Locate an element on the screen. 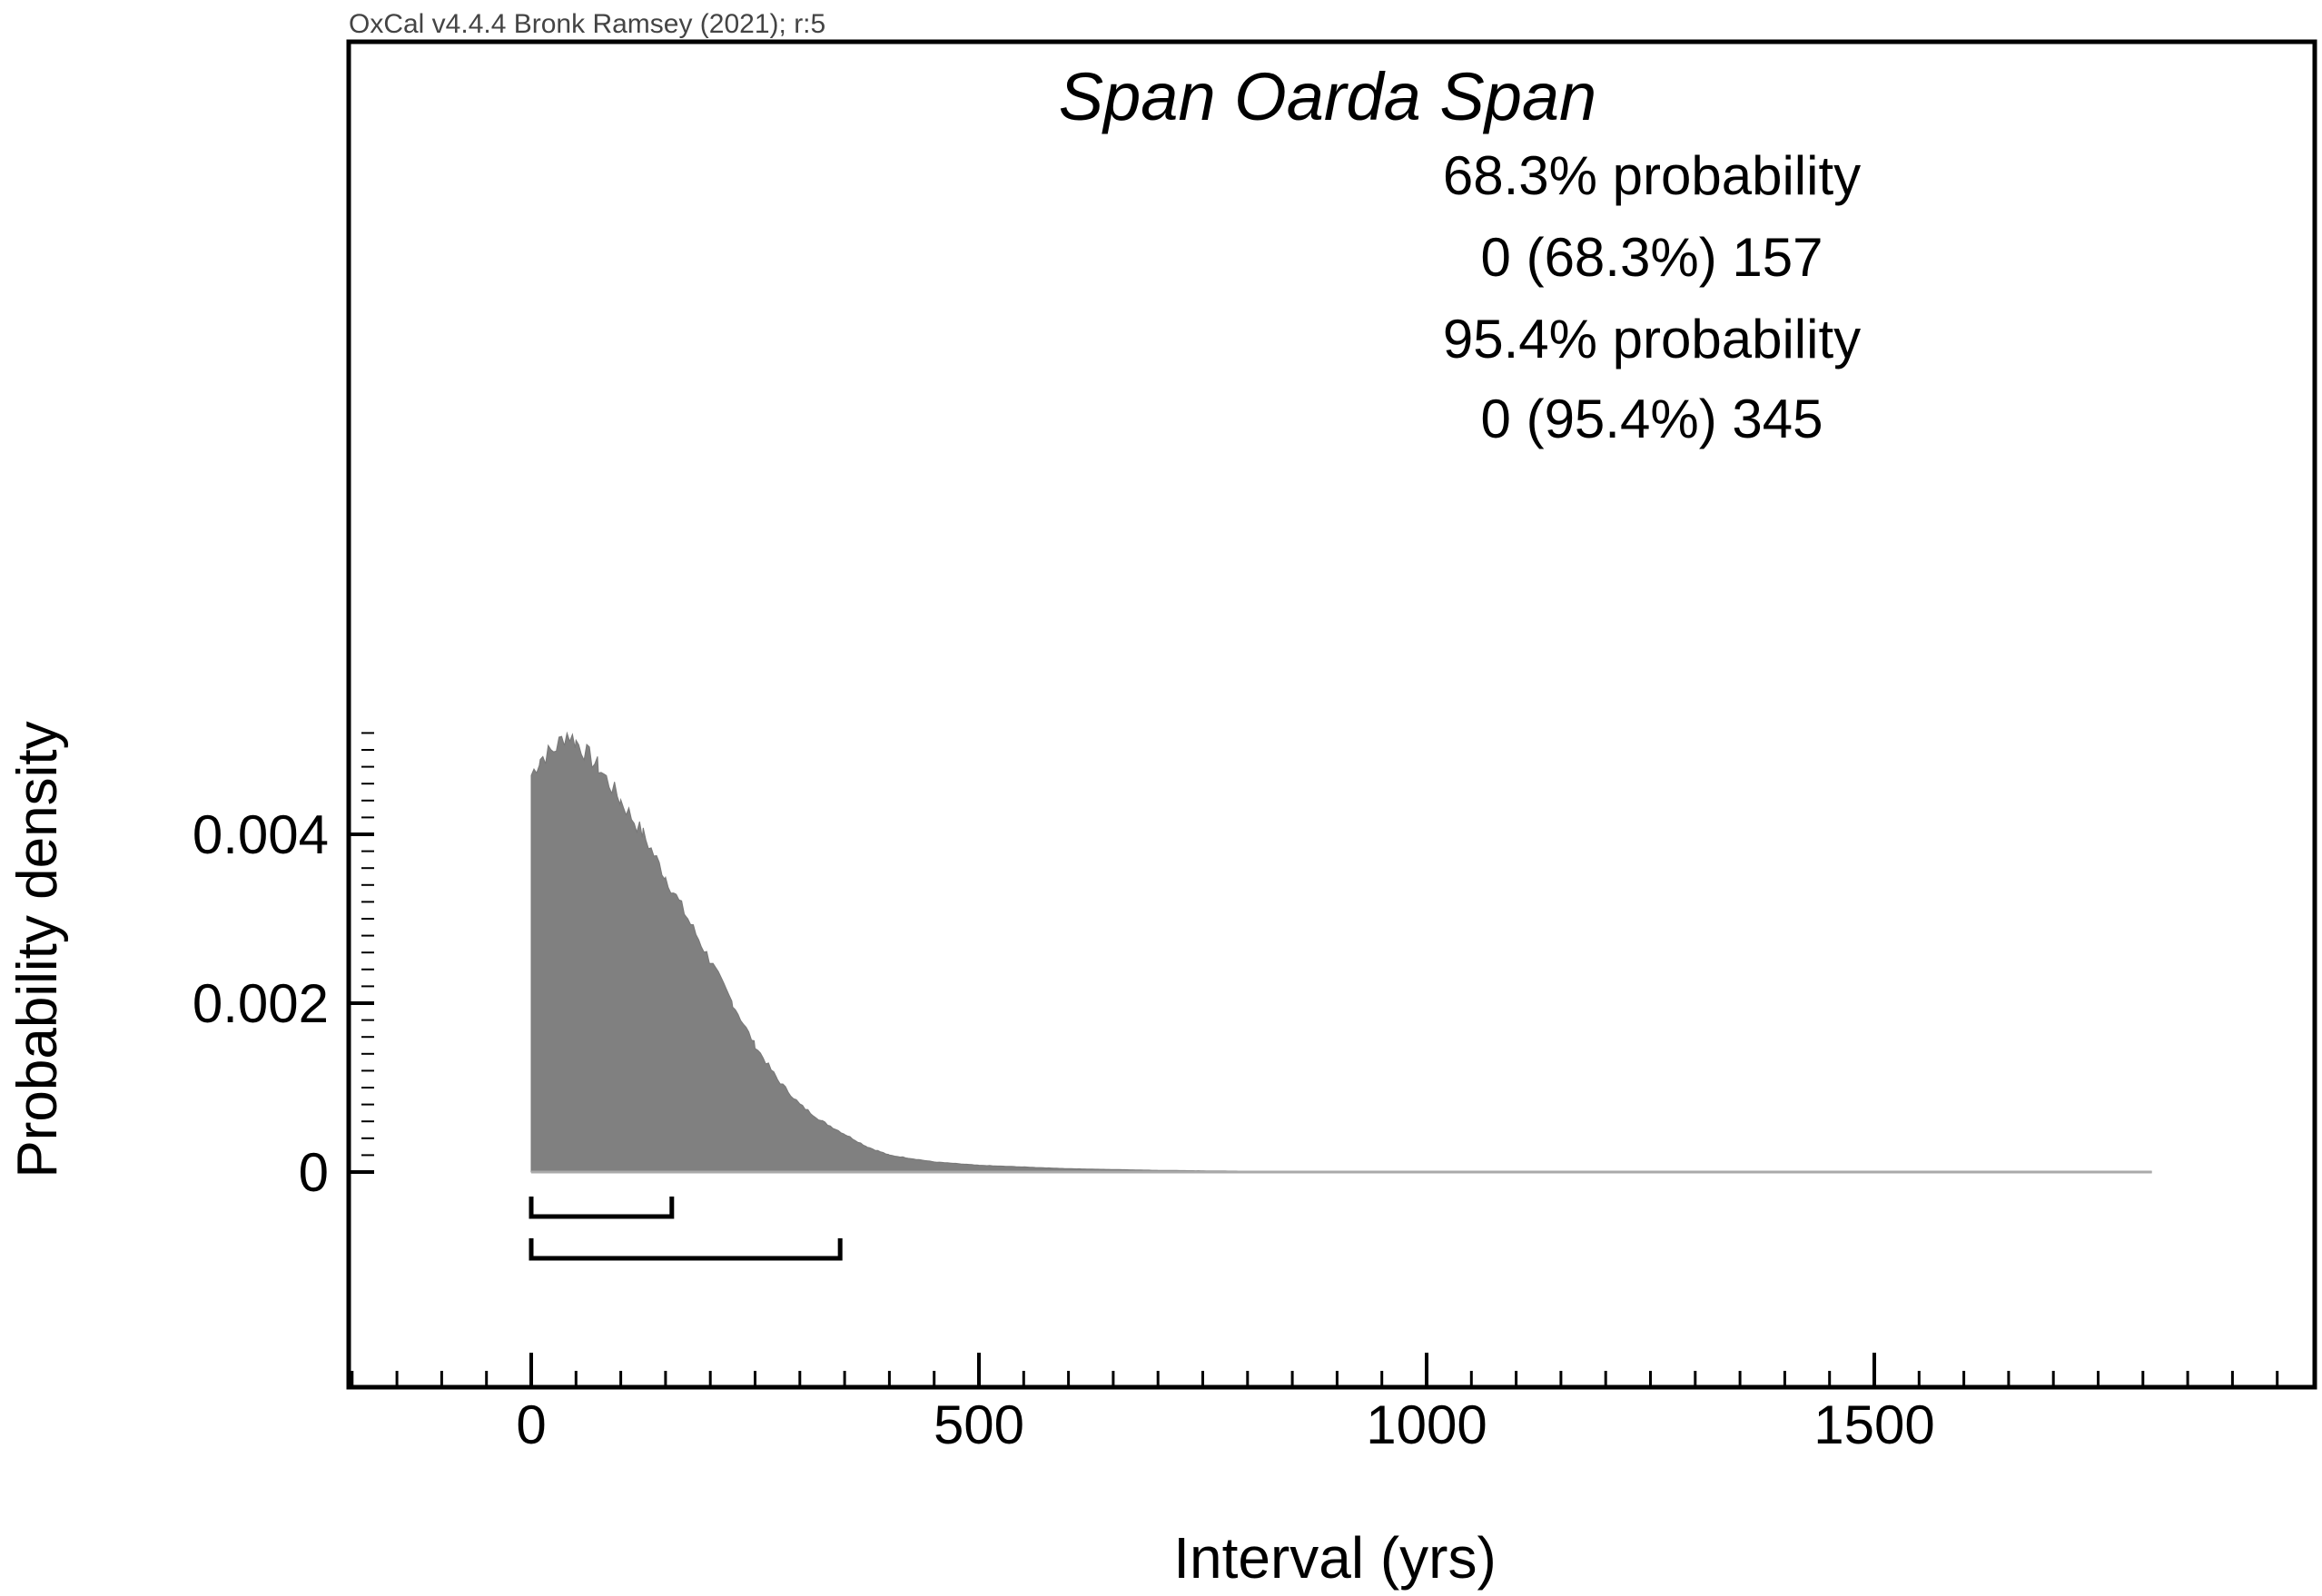  software-credit: OxCal v4.4.4 Bronk Ramsey (2021); r:5 is located at coordinates (587, 24).